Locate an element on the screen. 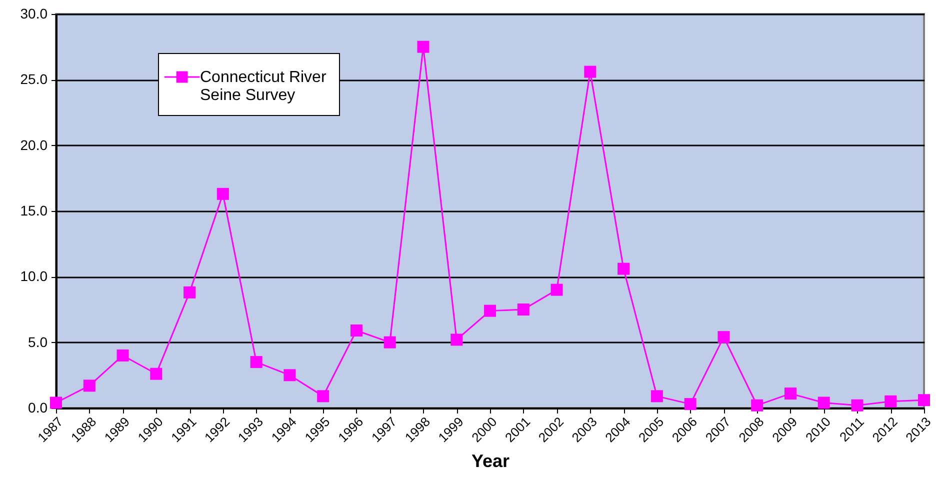 The image size is (938, 489). y-tick-label: 25.0 is located at coordinates (34, 79).